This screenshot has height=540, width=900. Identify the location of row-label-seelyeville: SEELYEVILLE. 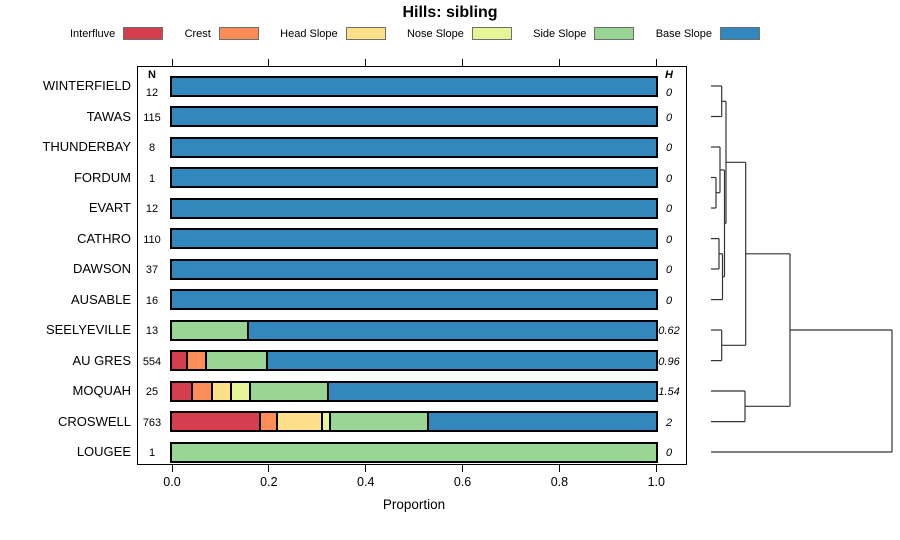
(88, 329).